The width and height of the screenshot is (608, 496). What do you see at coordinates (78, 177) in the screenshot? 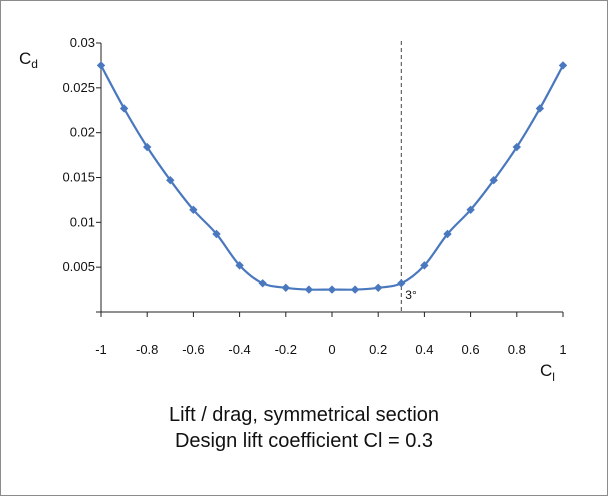
I see `y-tick-label: 0.015` at bounding box center [78, 177].